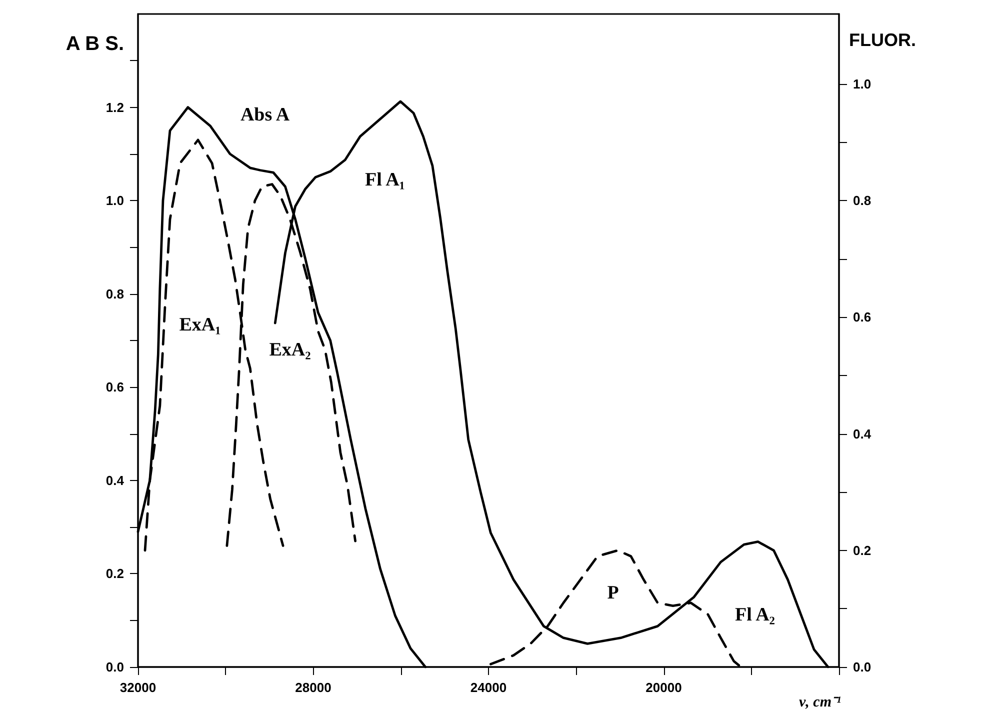  I want to click on y-tick-label: 0.0, so click(115, 667).